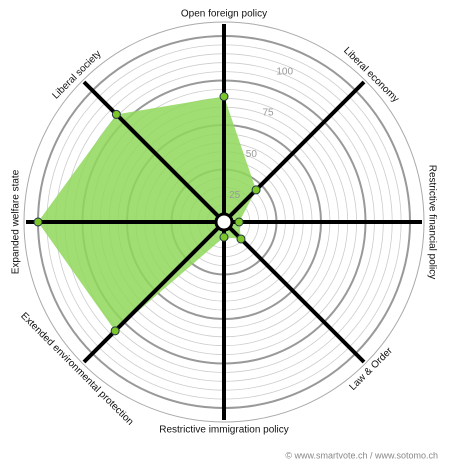  What do you see at coordinates (252, 154) in the screenshot?
I see `tick-label: 50` at bounding box center [252, 154].